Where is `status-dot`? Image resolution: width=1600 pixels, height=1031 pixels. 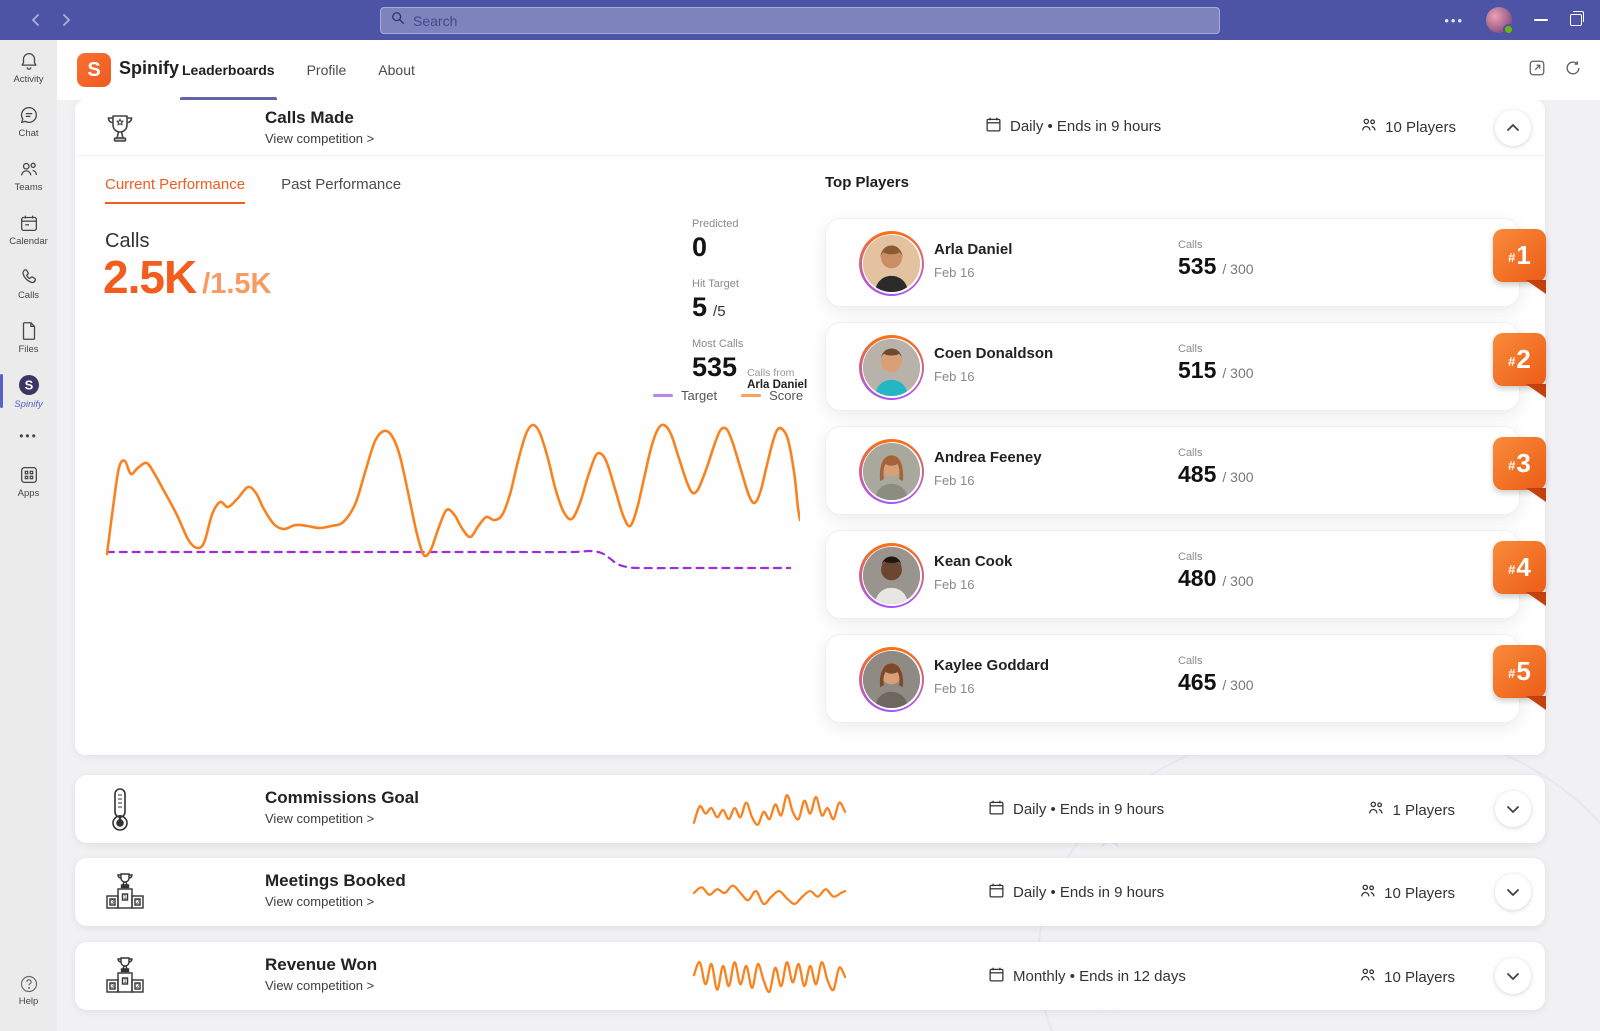 status-dot is located at coordinates (1508, 29).